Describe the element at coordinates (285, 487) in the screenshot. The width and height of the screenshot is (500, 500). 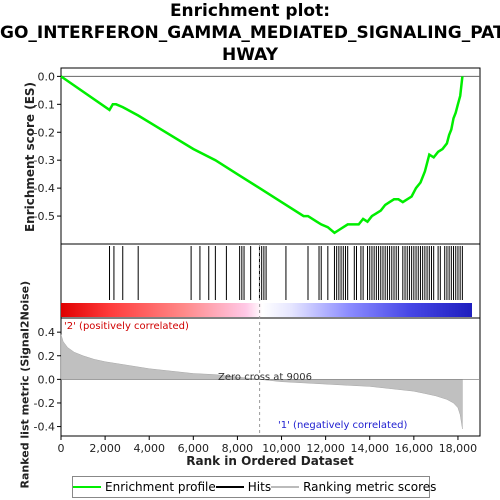
I see `legend-swatch-metric` at that location.